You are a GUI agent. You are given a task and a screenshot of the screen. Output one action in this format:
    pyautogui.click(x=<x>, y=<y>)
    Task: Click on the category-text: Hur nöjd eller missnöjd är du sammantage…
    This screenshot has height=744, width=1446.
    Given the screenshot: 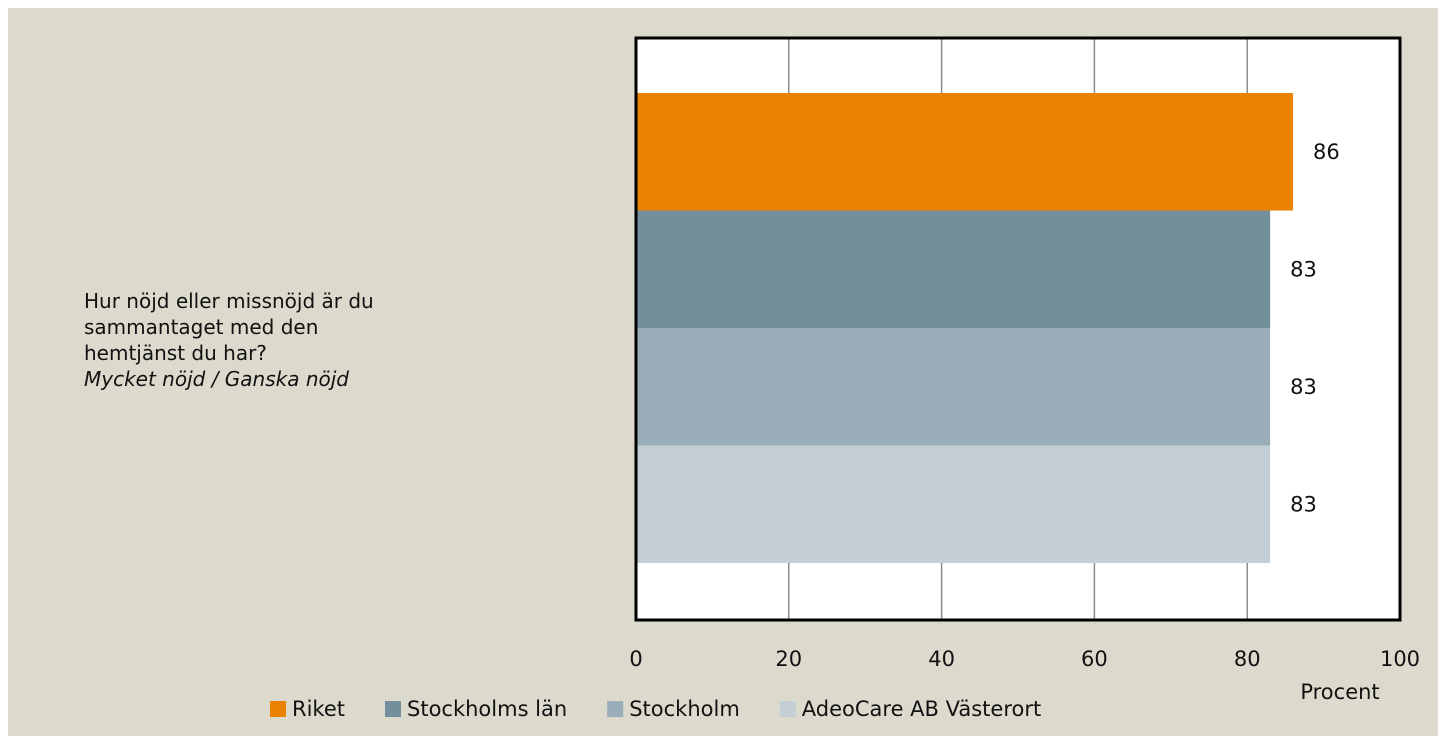 What is the action you would take?
    pyautogui.click(x=229, y=327)
    